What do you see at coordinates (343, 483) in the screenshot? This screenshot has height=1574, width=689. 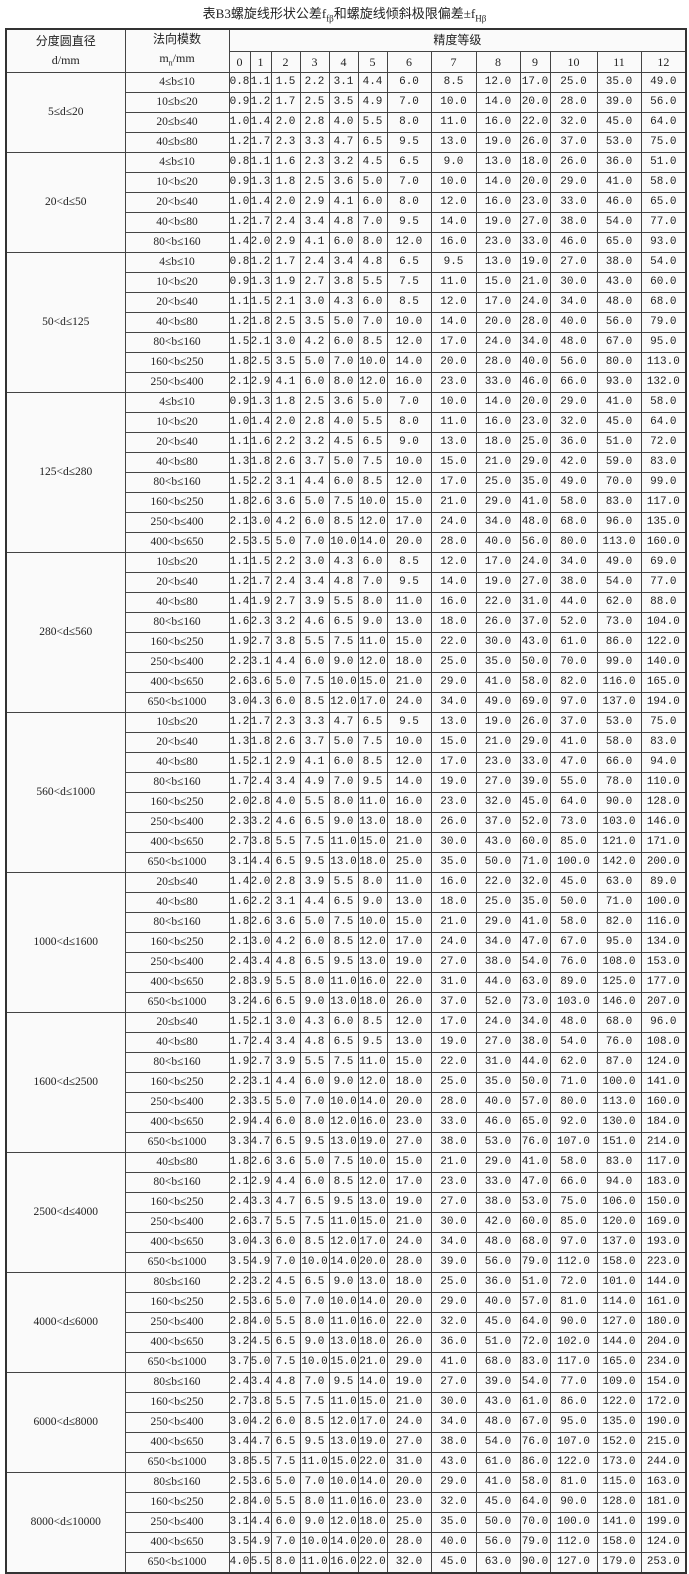 I see `tolerance-value-cell: 6.0` at bounding box center [343, 483].